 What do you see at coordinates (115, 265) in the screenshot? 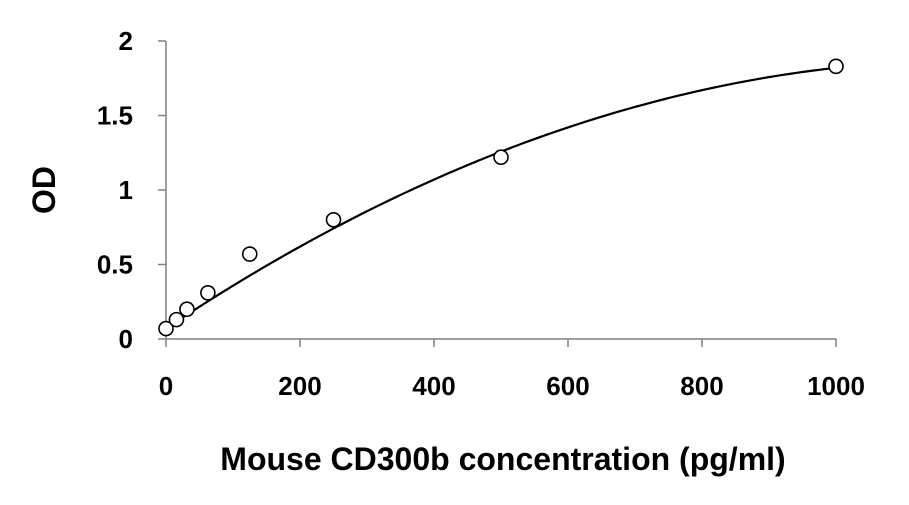
I see `y-tick-label: 0.5` at bounding box center [115, 265].